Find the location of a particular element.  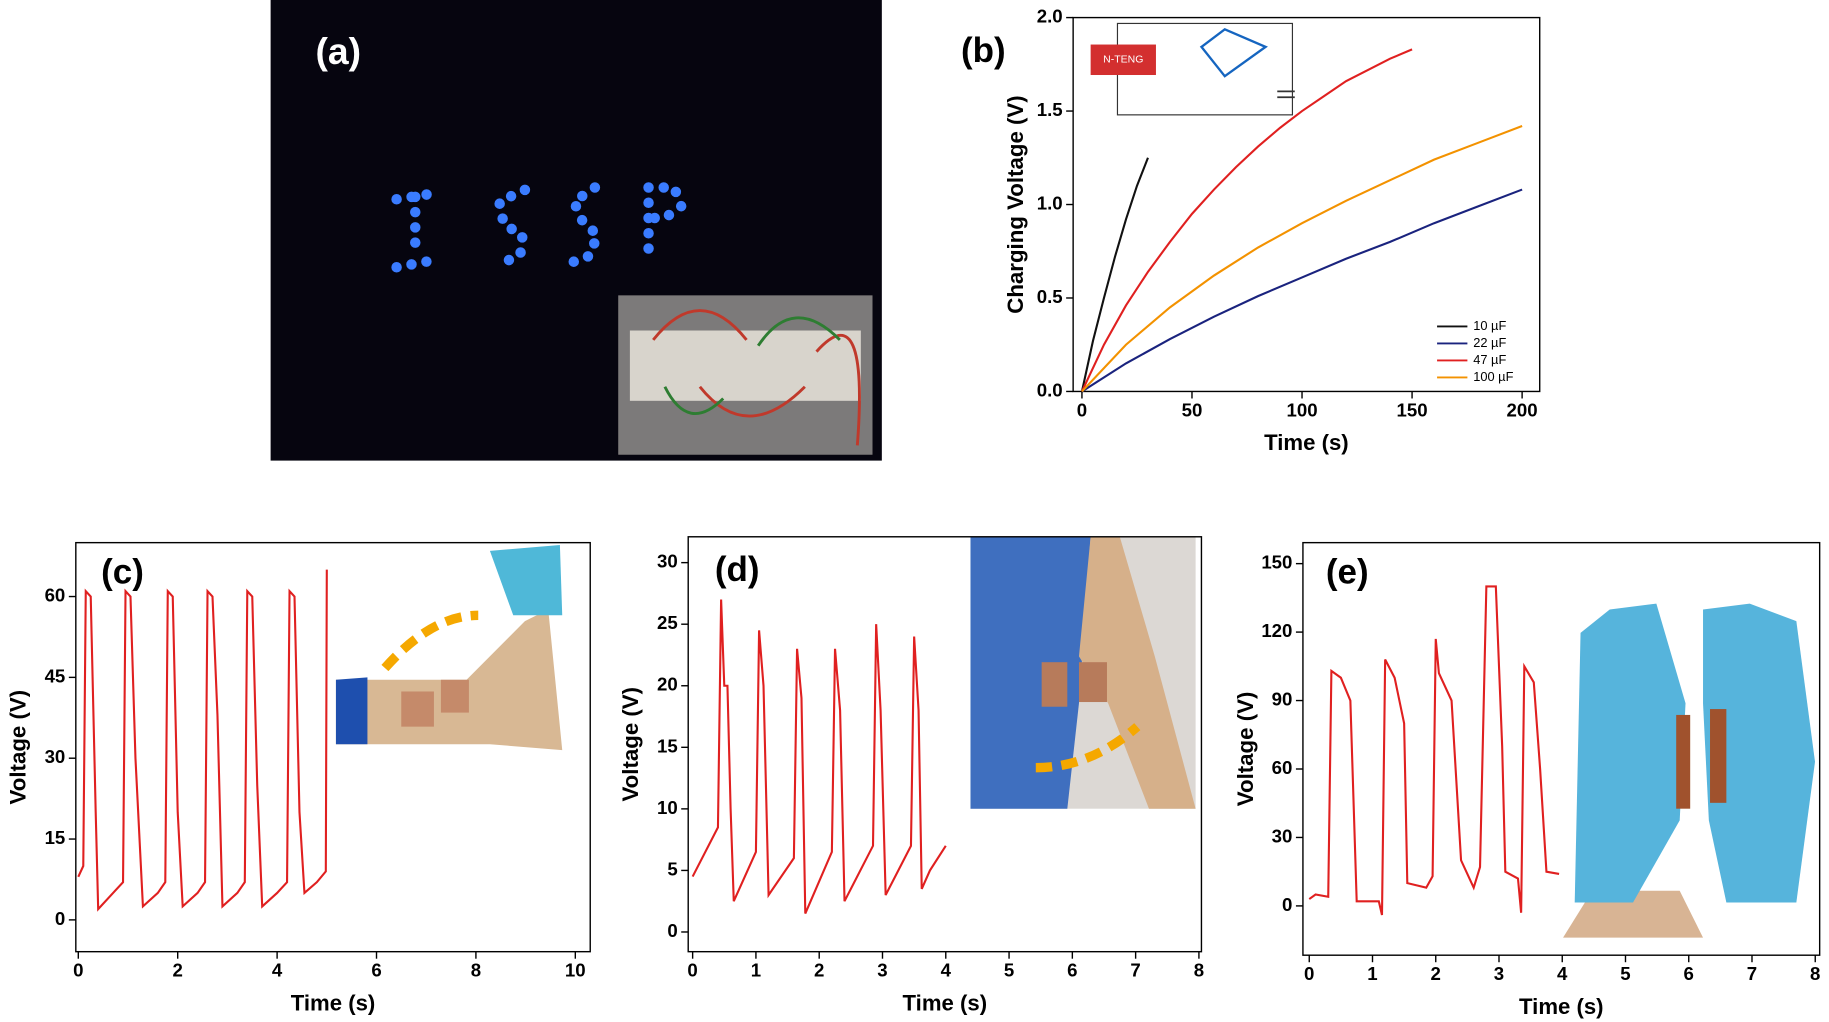

led-letter-i is located at coordinates (415, 230).